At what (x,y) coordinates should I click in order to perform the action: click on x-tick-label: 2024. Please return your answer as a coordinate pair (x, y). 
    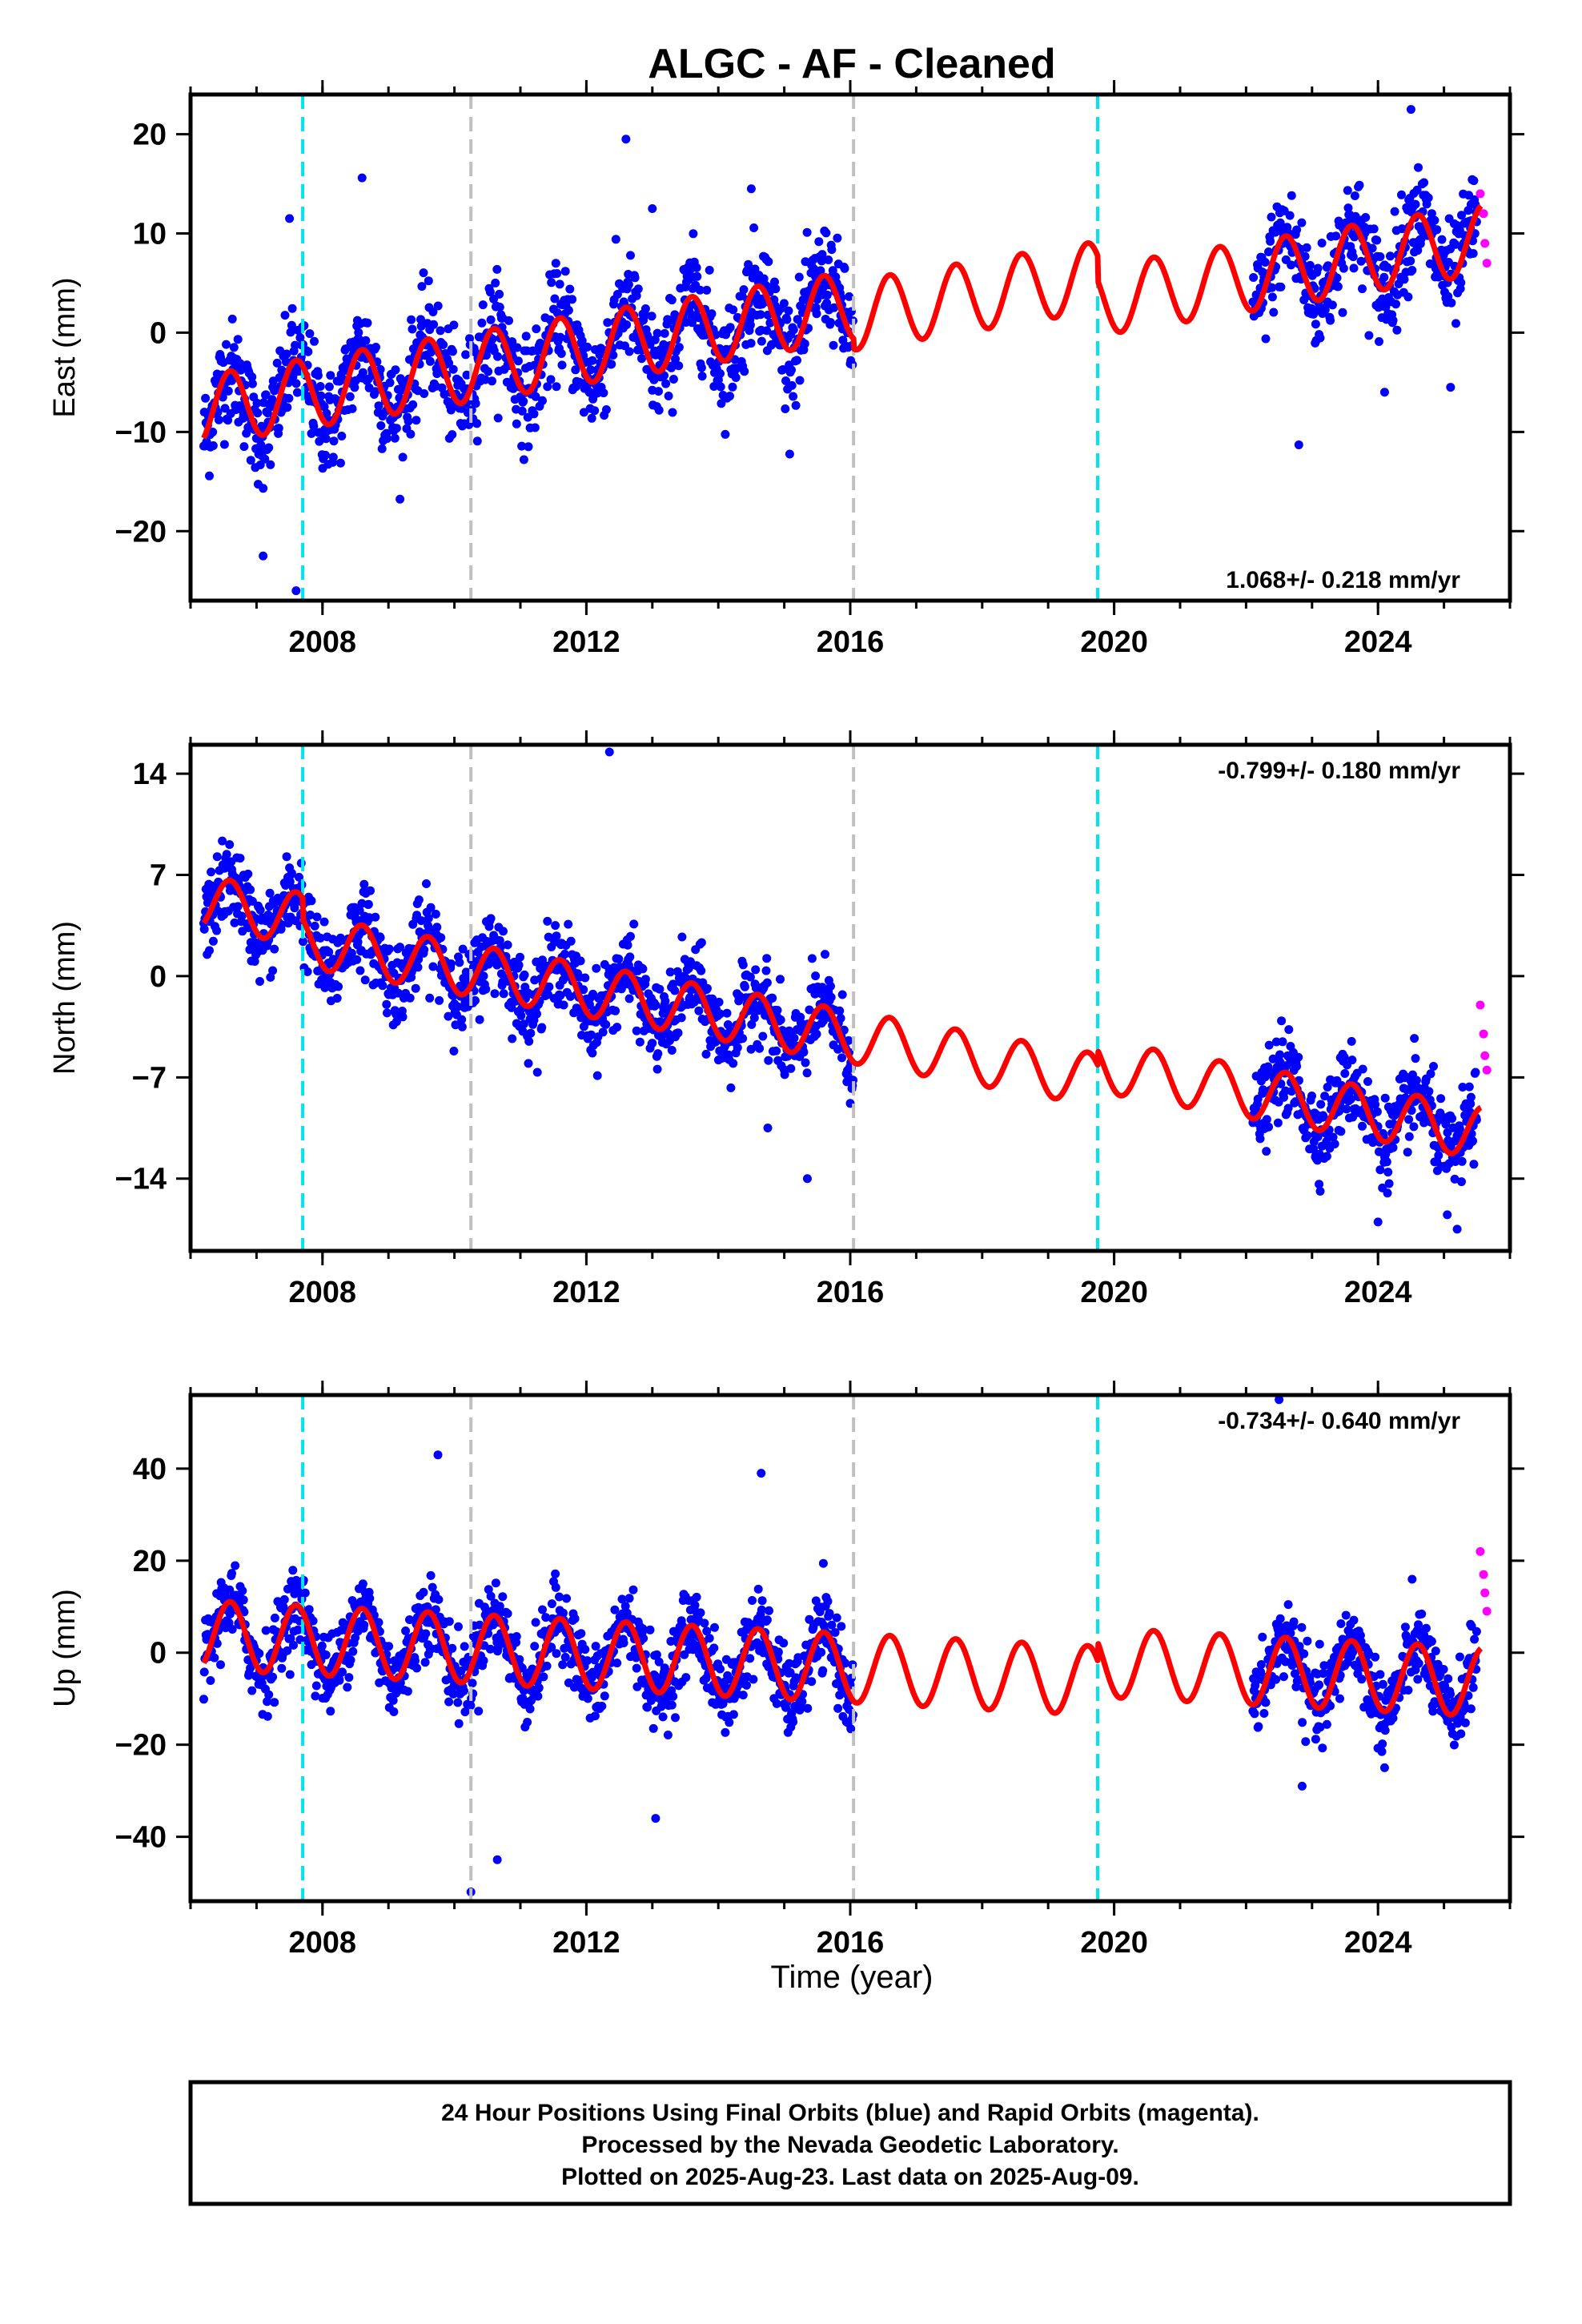
    Looking at the image, I should click on (1378, 1943).